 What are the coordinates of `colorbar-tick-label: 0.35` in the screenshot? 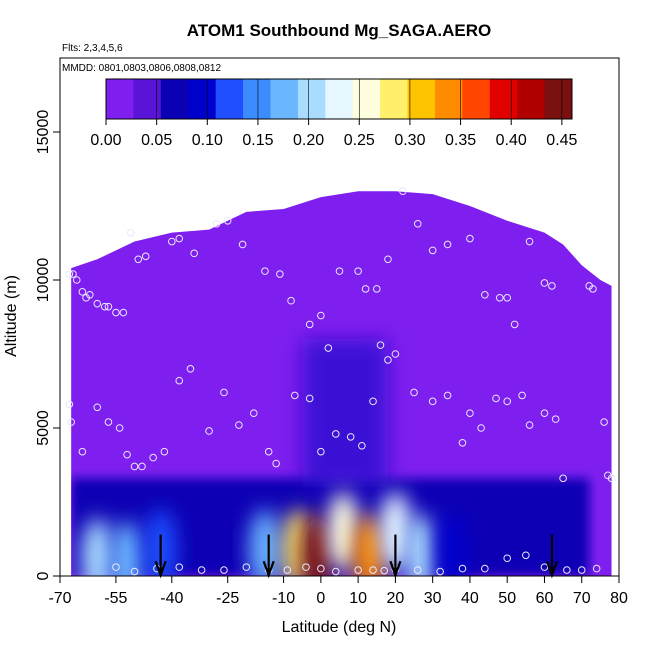 It's located at (460, 140).